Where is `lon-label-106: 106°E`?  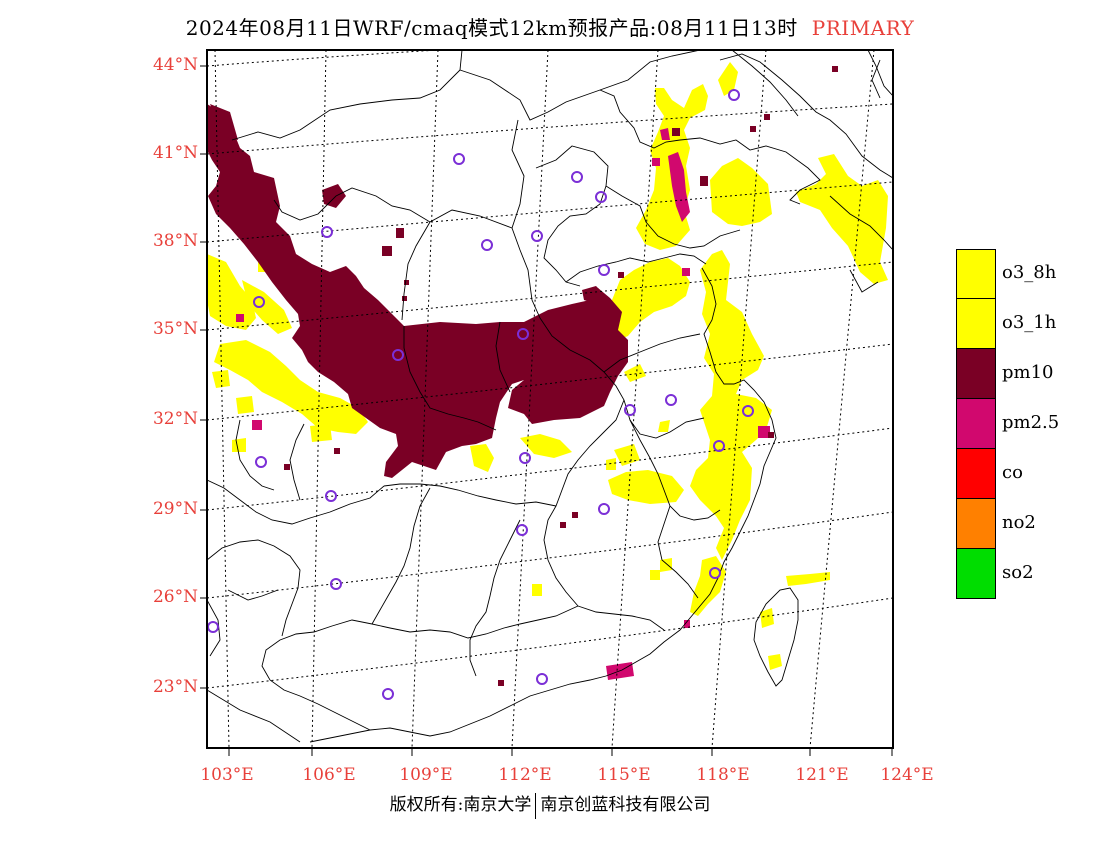
lon-label-106: 106°E is located at coordinates (329, 775).